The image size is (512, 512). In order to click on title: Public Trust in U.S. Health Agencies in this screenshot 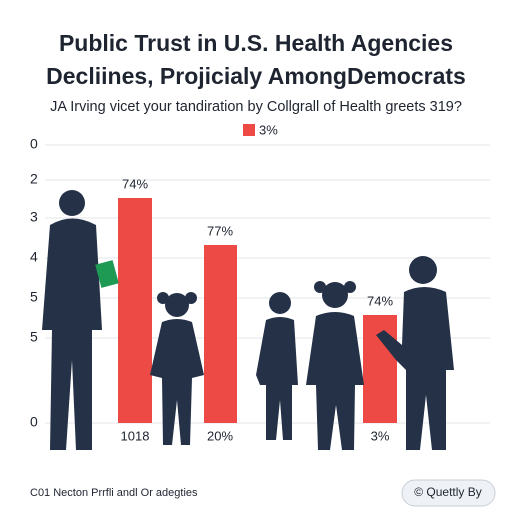, I will do `click(256, 43)`.